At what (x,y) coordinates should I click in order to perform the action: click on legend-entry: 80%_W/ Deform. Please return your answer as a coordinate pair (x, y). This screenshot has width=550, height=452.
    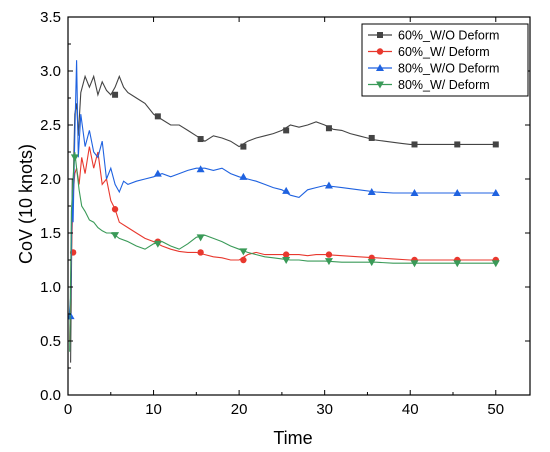
    Looking at the image, I should click on (444, 85).